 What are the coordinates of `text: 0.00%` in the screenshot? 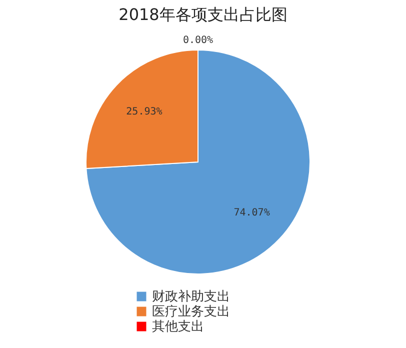 It's located at (198, 40).